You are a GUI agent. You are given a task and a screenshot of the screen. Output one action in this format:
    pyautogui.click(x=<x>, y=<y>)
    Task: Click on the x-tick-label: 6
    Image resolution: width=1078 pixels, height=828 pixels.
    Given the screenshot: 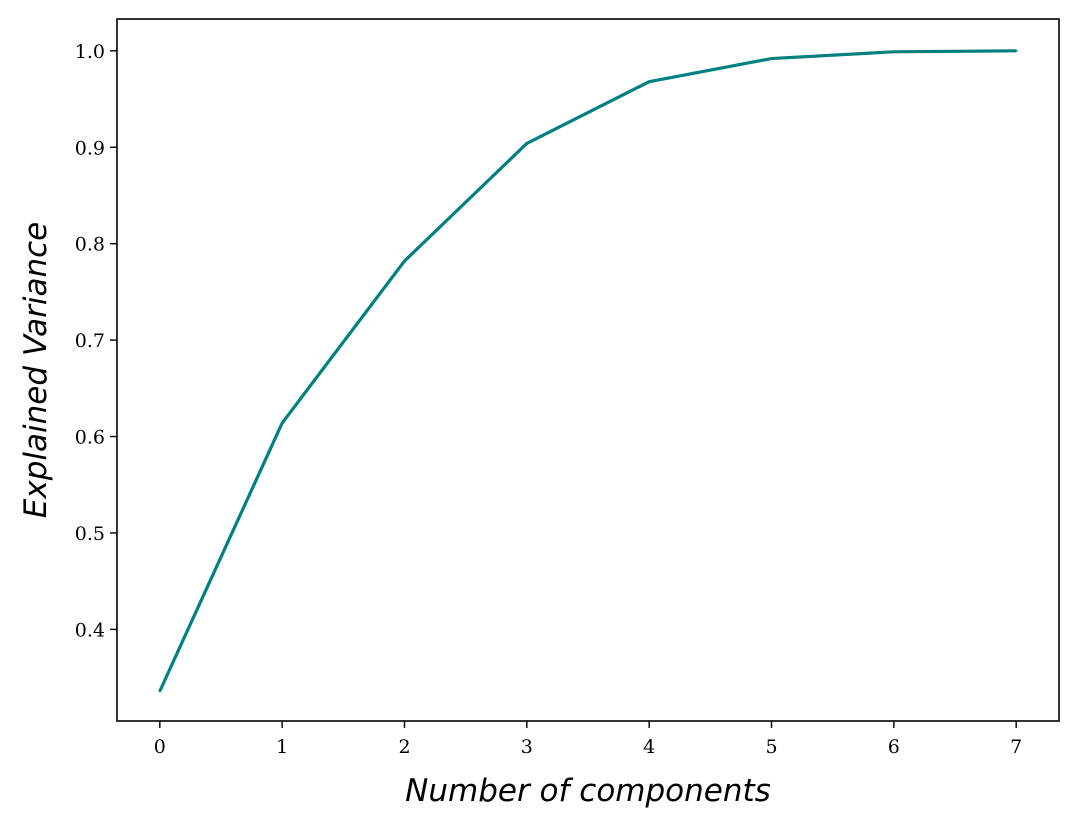 What is the action you would take?
    pyautogui.click(x=894, y=747)
    